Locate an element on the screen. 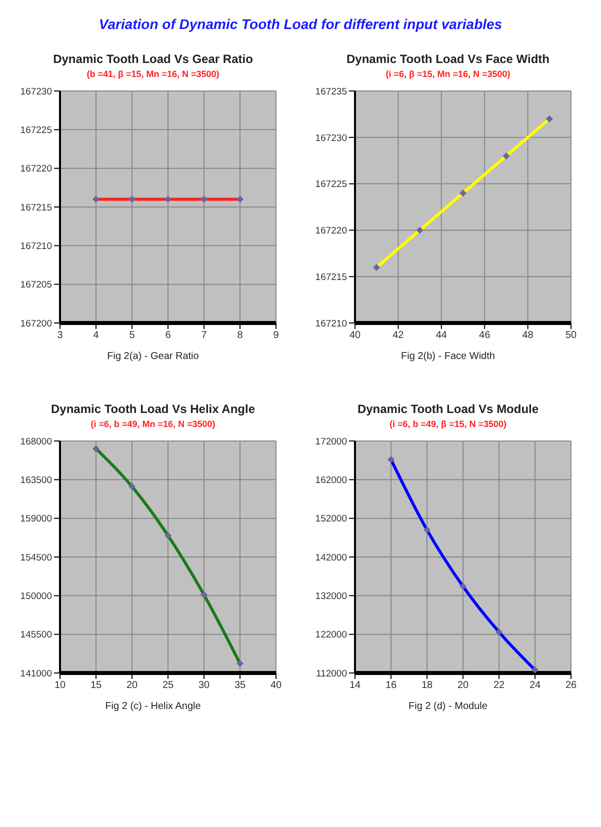 This screenshot has height=827, width=601. x-tick-label: 6 is located at coordinates (168, 336).